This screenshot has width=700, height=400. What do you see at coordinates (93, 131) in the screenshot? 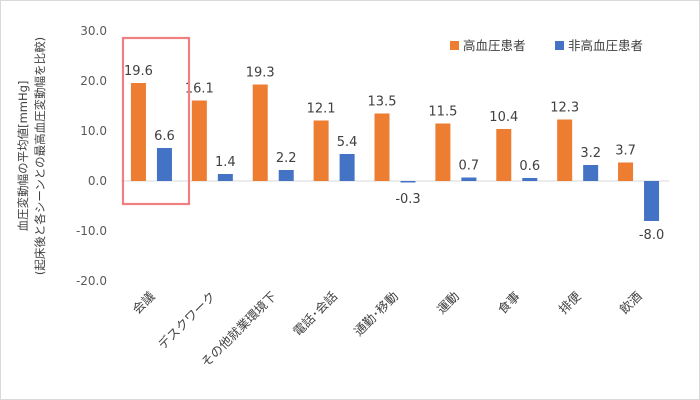
I see `y-tick-label: 10.0` at bounding box center [93, 131].